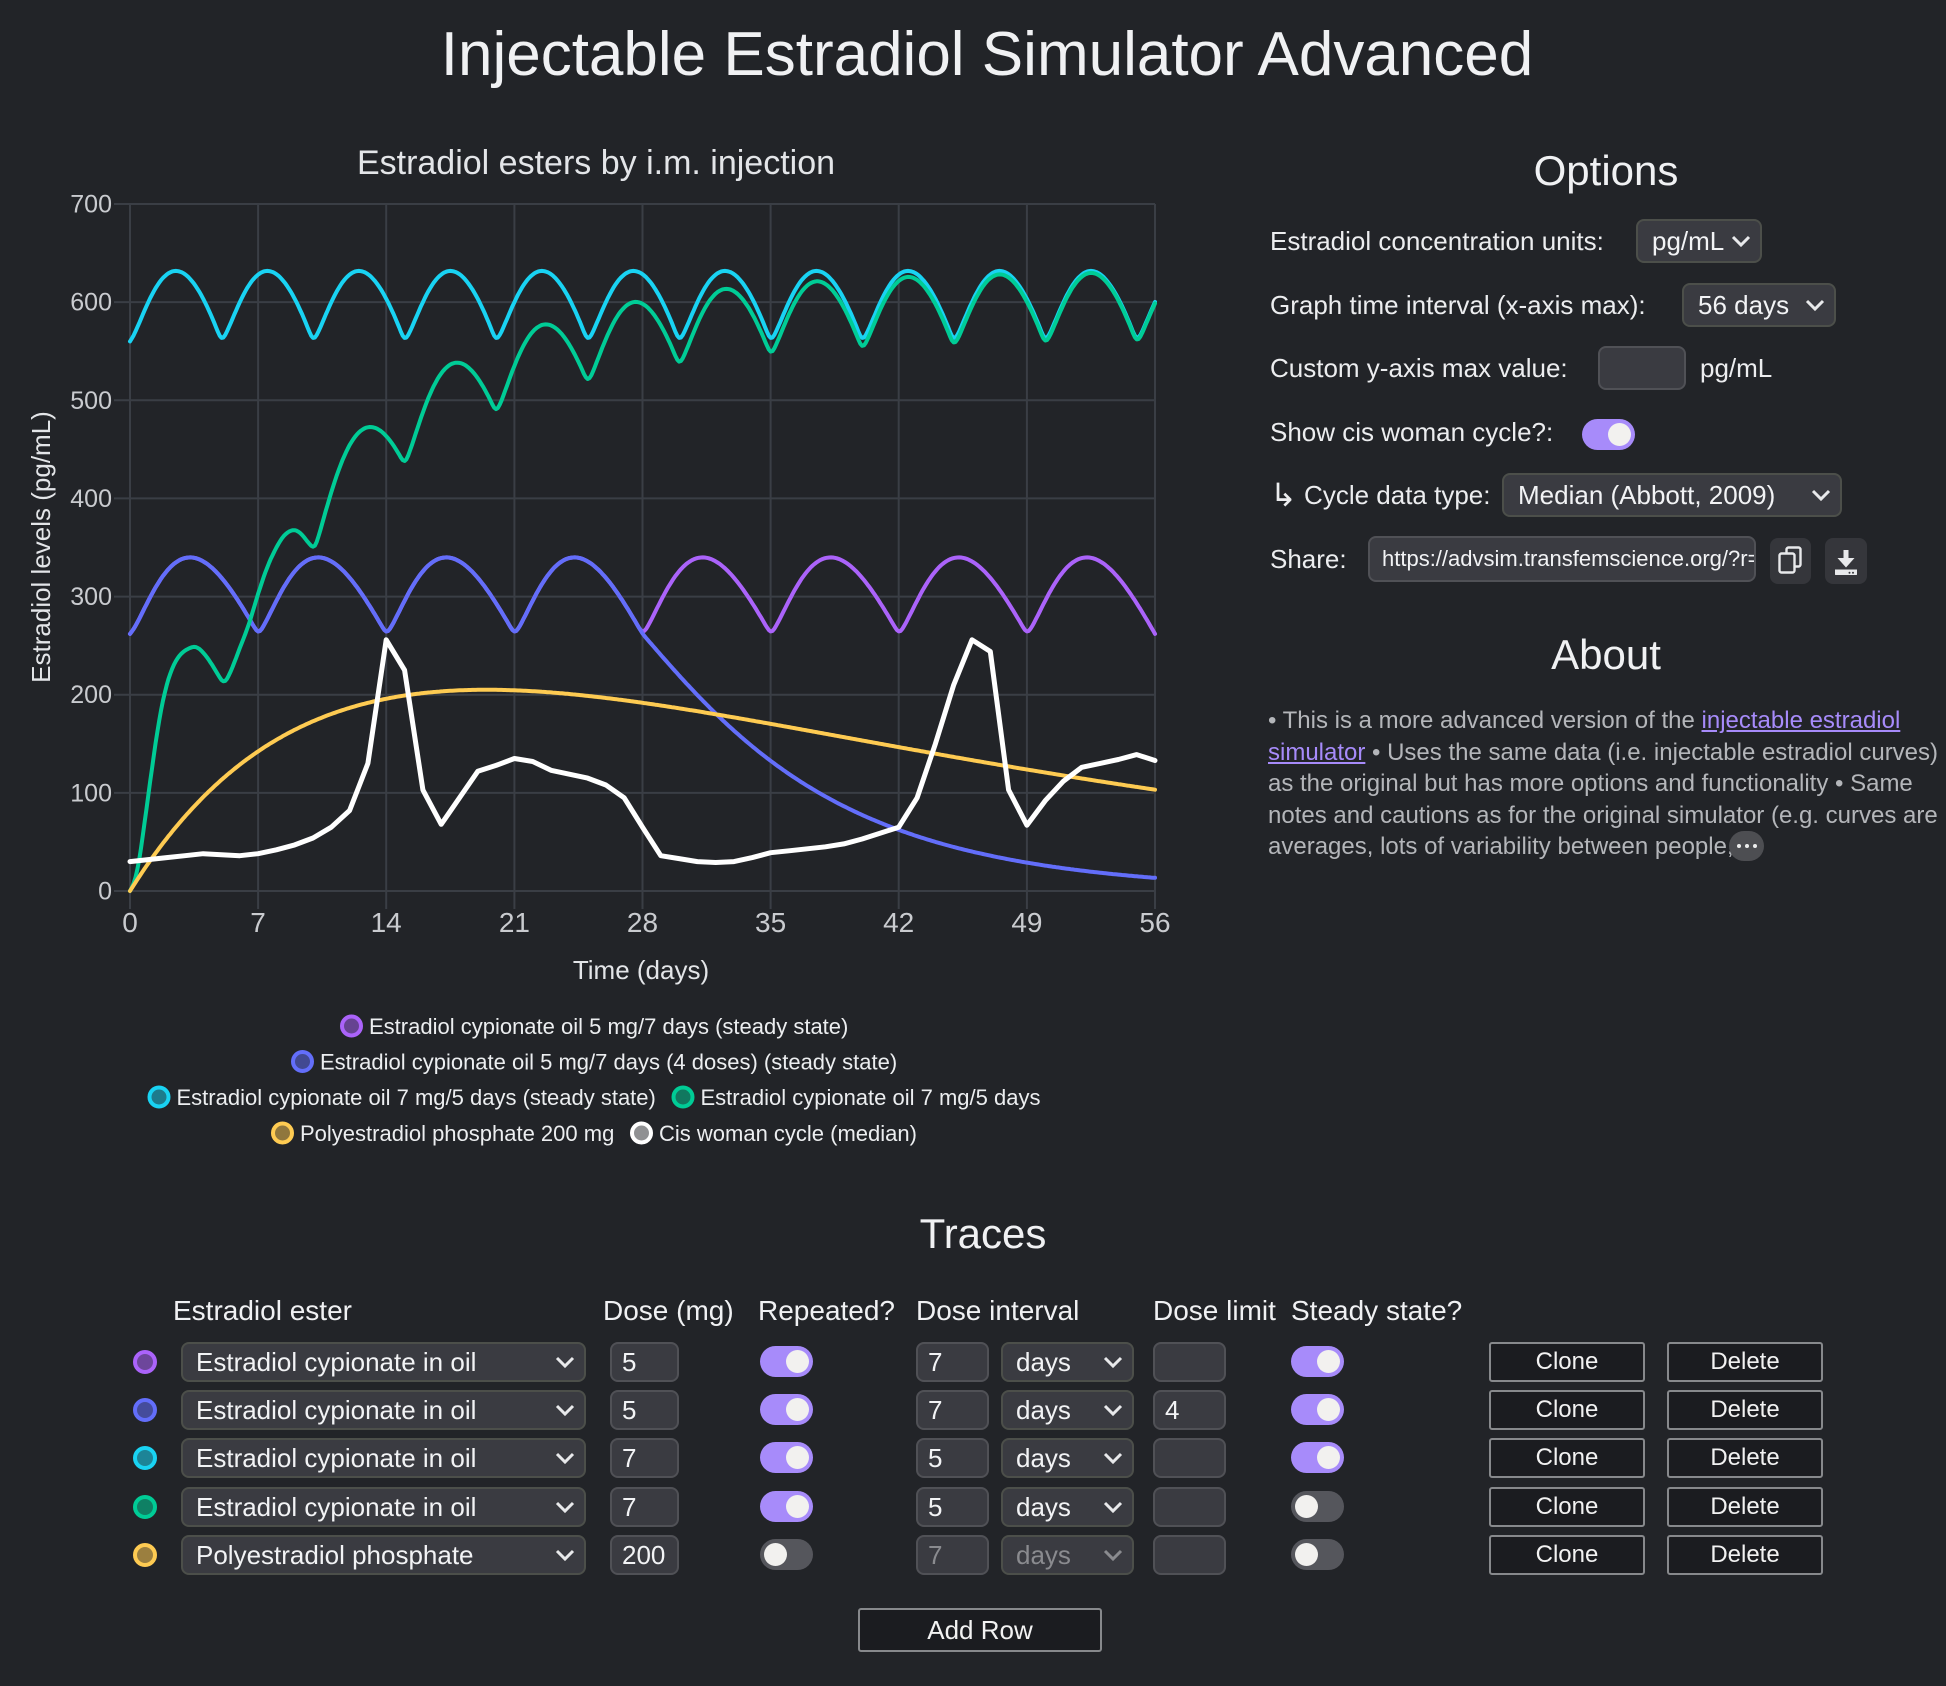  I want to click on svg-text: 7, so click(258, 922).